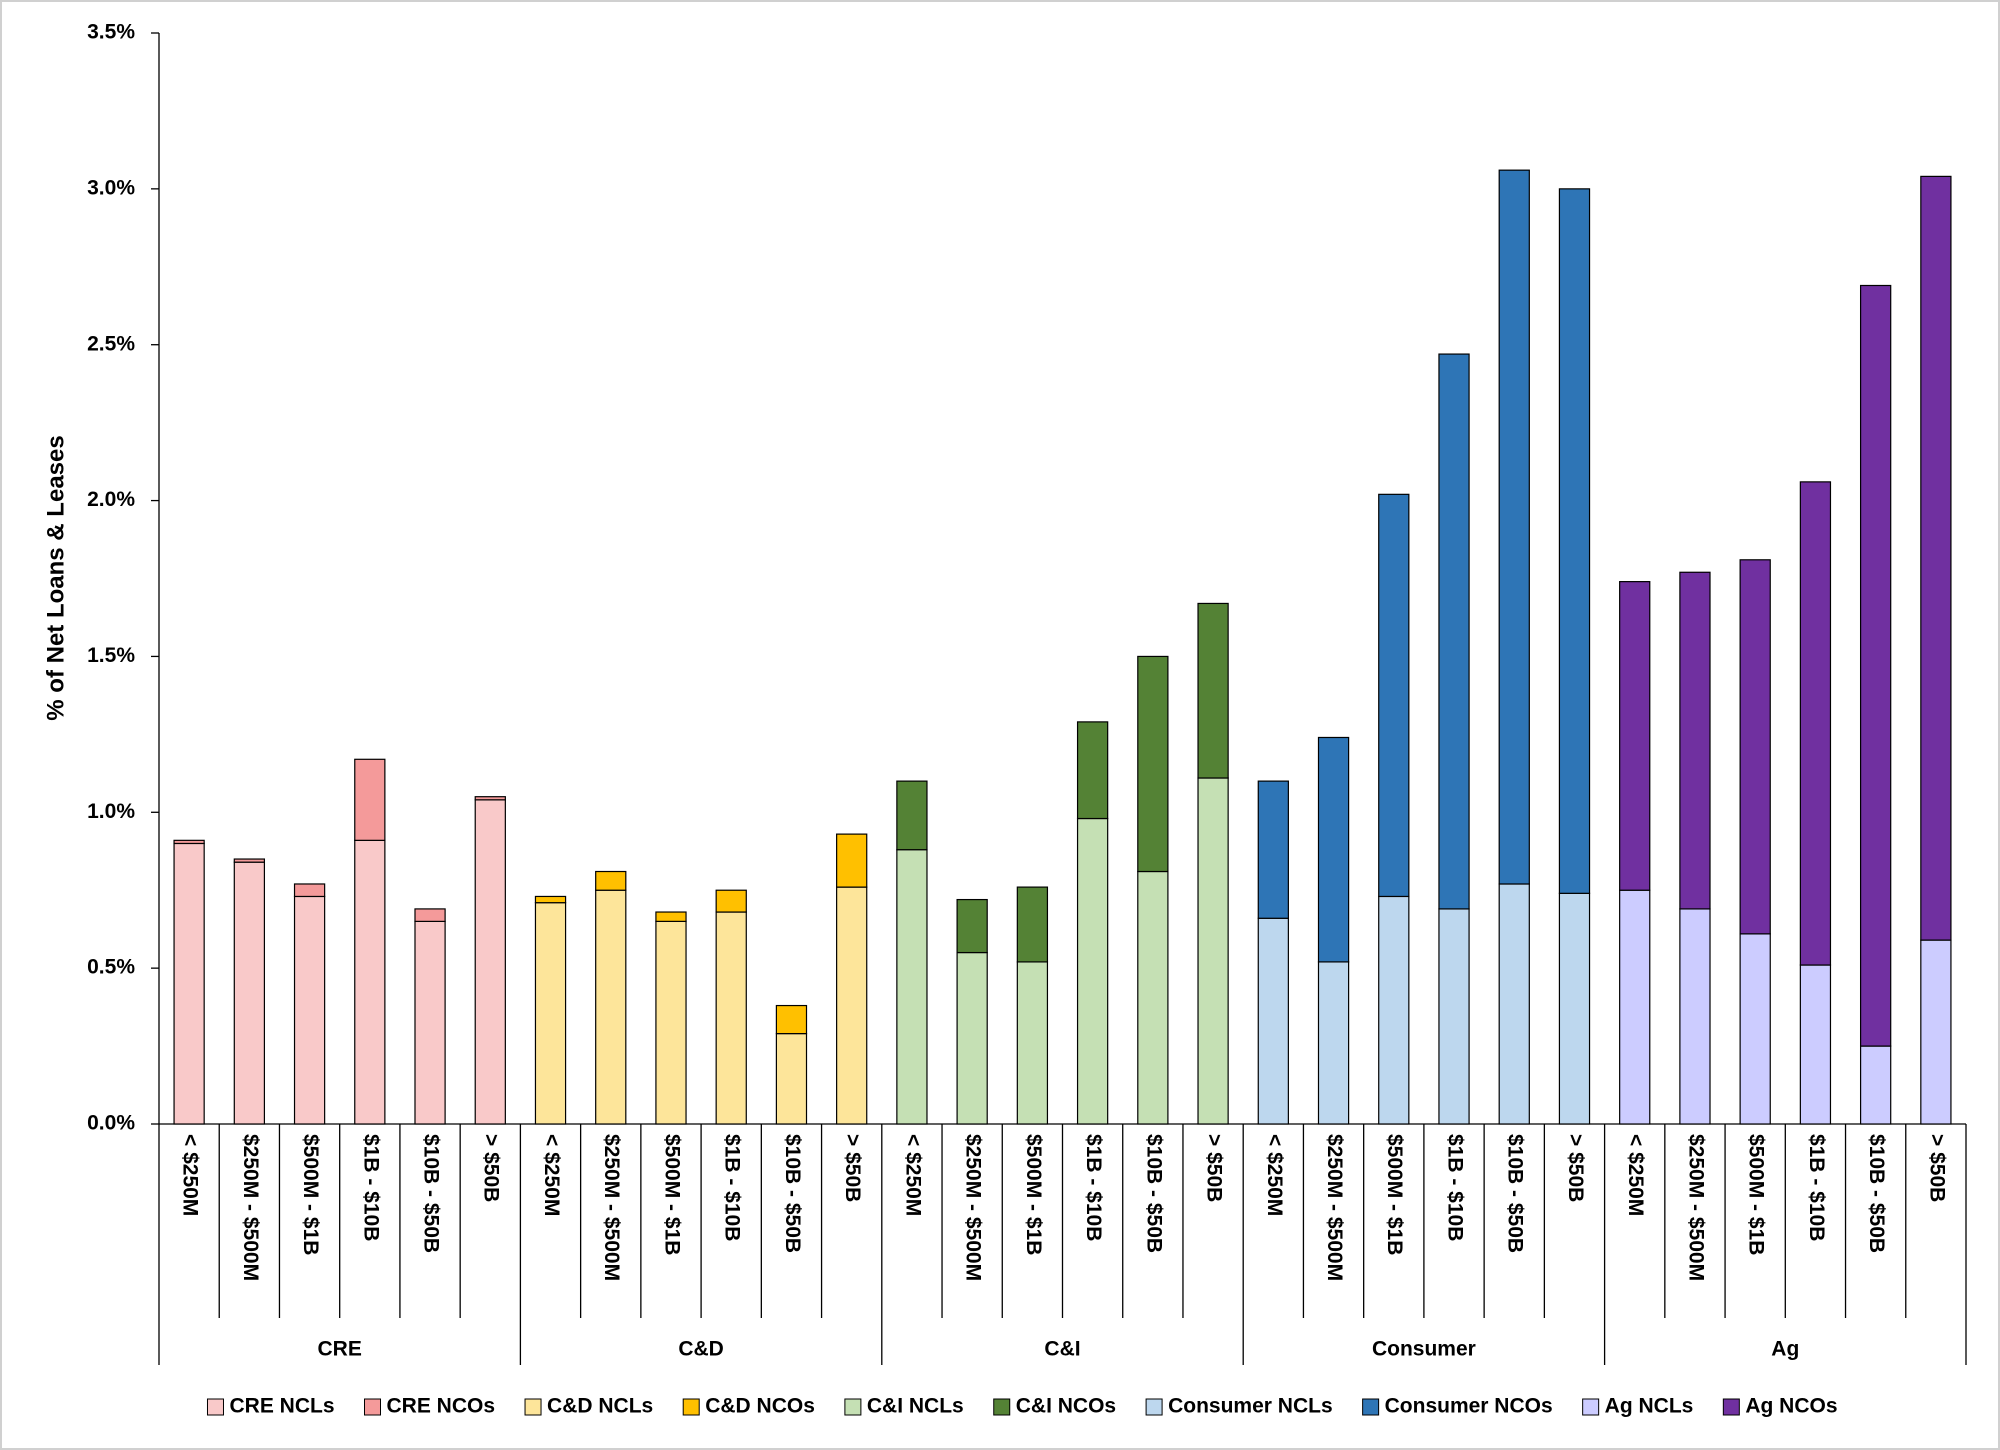  Describe the element at coordinates (1066, 1406) in the screenshot. I see `legend-label: C&I NCOs` at that location.